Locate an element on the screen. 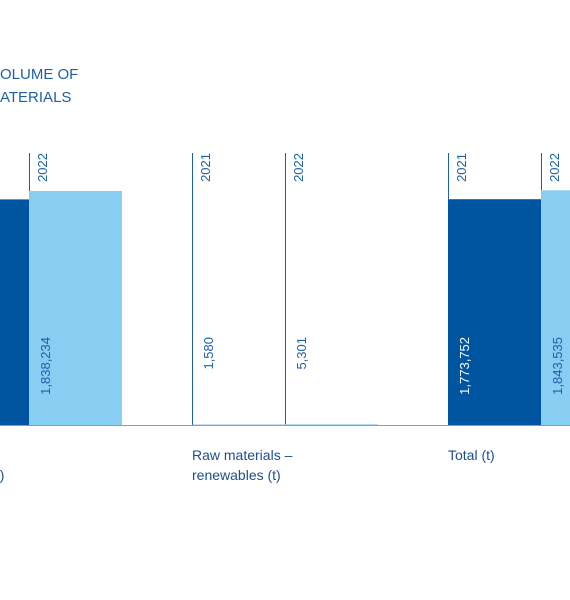  value-label: 1,838,234 is located at coordinates (45, 366).